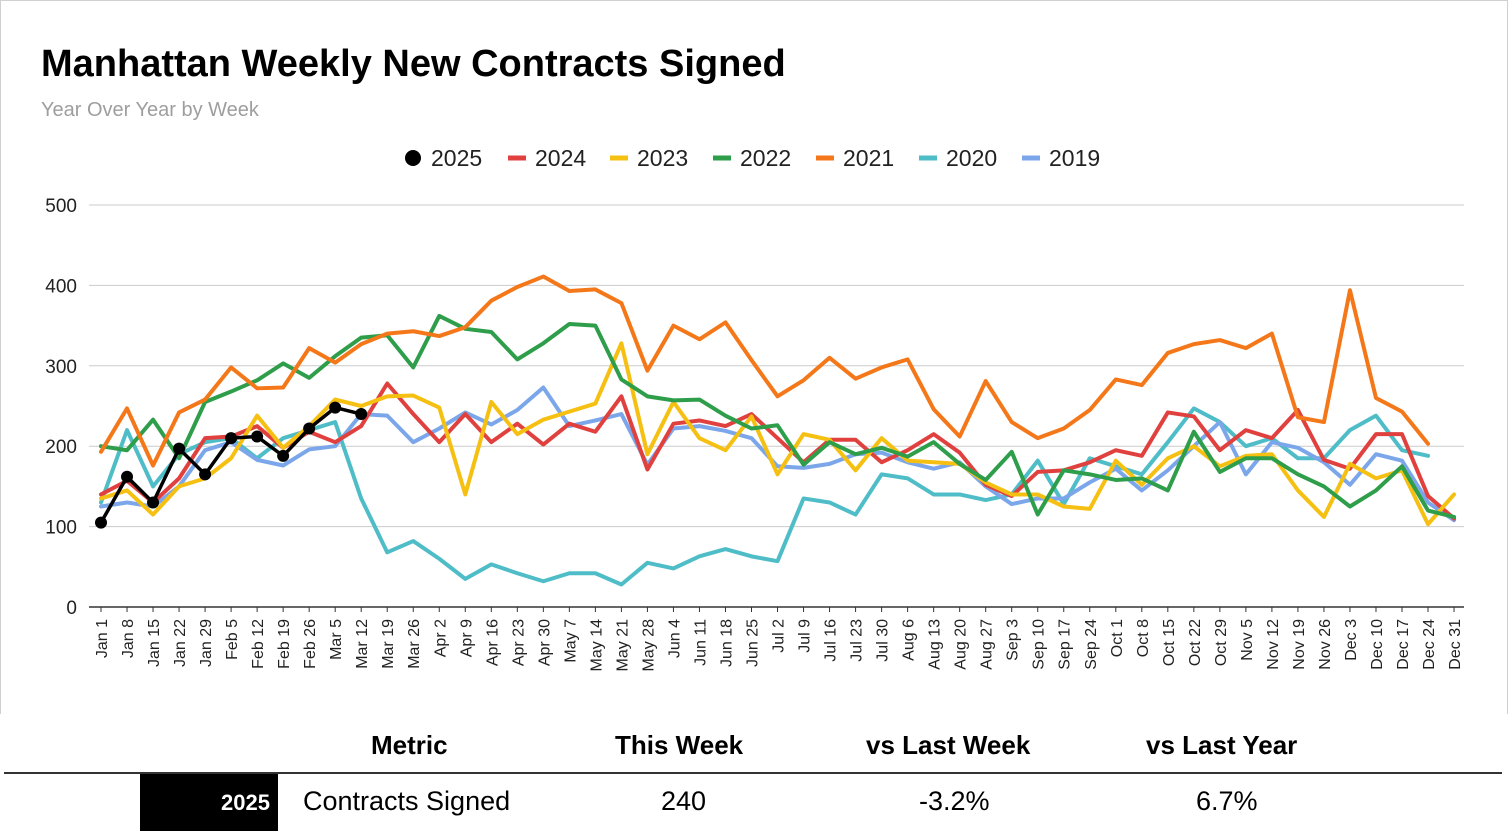 The image size is (1508, 838). Describe the element at coordinates (805, 636) in the screenshot. I see `x-tick-label: Jul 9` at that location.